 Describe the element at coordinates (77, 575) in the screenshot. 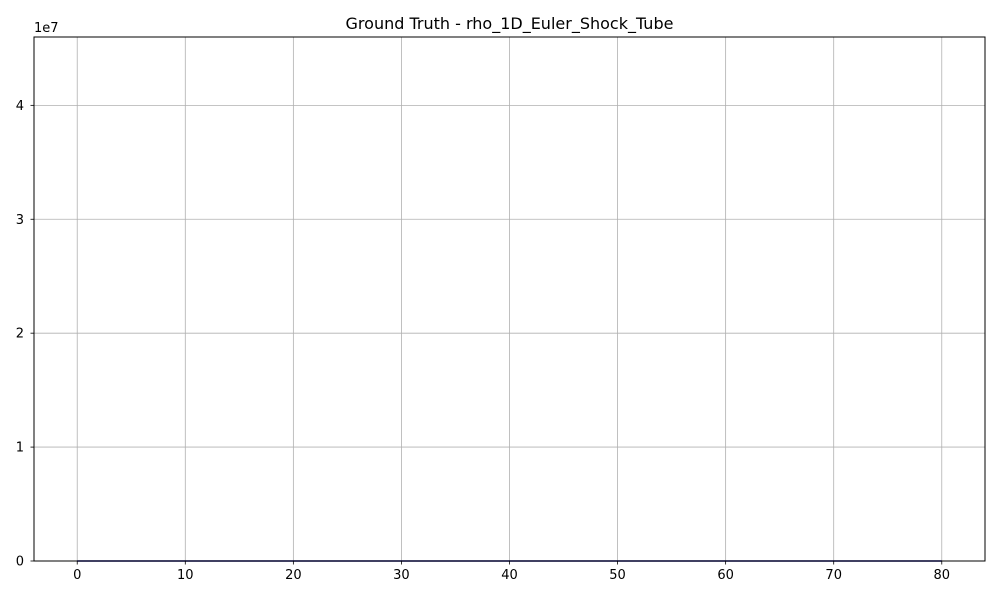

I see `x-tick-label: 0` at that location.